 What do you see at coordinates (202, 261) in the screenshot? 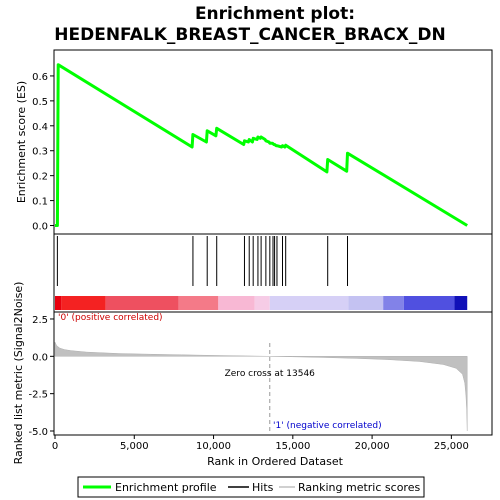
I see `hit-lines` at bounding box center [202, 261].